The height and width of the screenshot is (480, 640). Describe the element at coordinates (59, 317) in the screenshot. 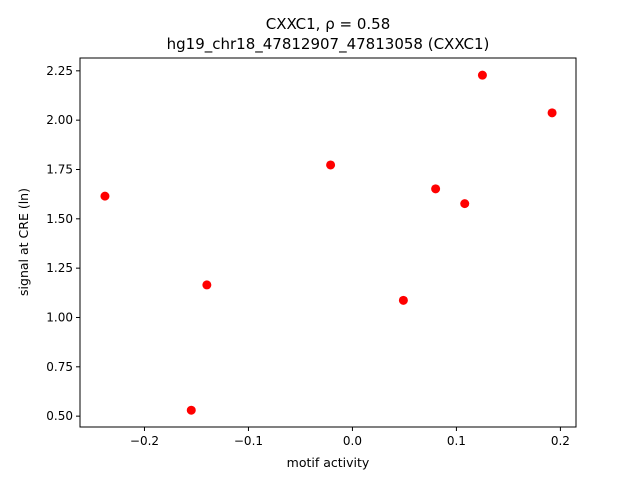

I see `y-tick-label: 1.00` at that location.